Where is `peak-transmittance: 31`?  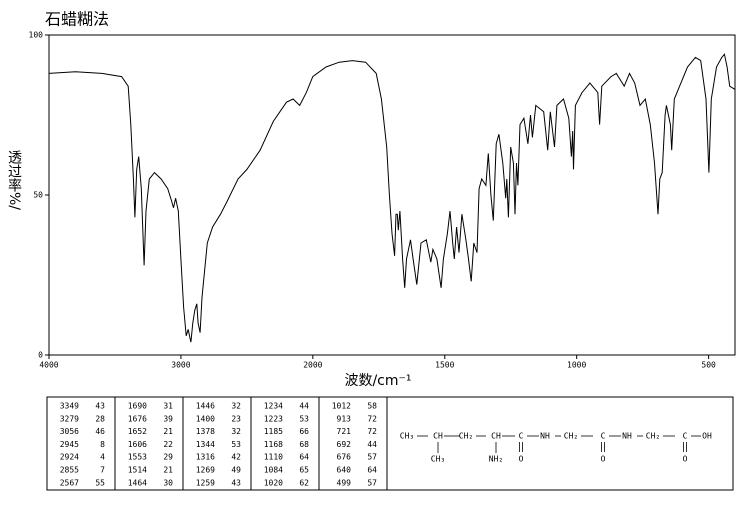
peak-transmittance: 31 is located at coordinates (168, 406).